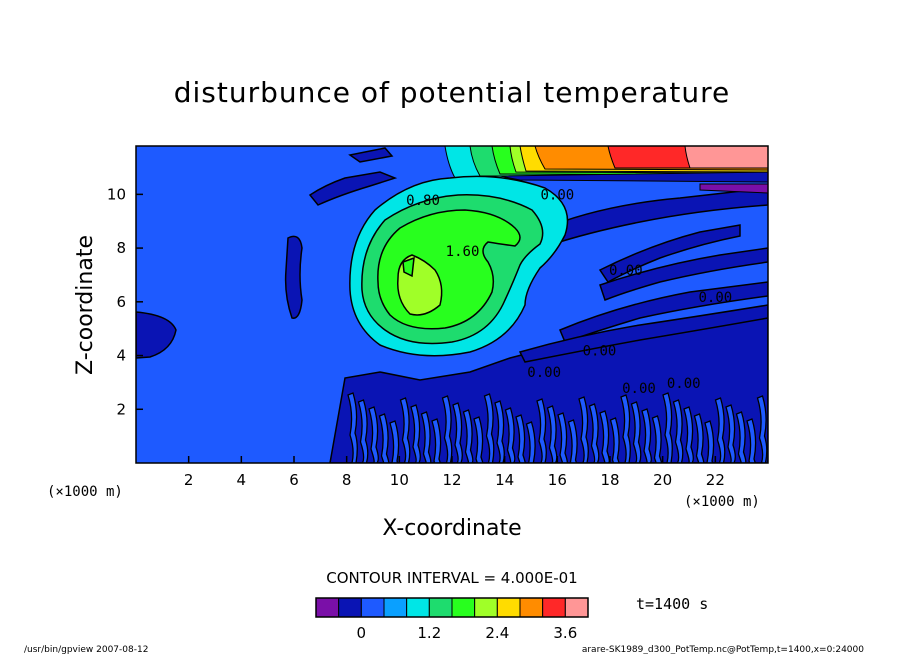 Image resolution: width=904 pixels, height=654 pixels. What do you see at coordinates (429, 633) in the screenshot?
I see `colorbar-tick-label: 1.2` at bounding box center [429, 633].